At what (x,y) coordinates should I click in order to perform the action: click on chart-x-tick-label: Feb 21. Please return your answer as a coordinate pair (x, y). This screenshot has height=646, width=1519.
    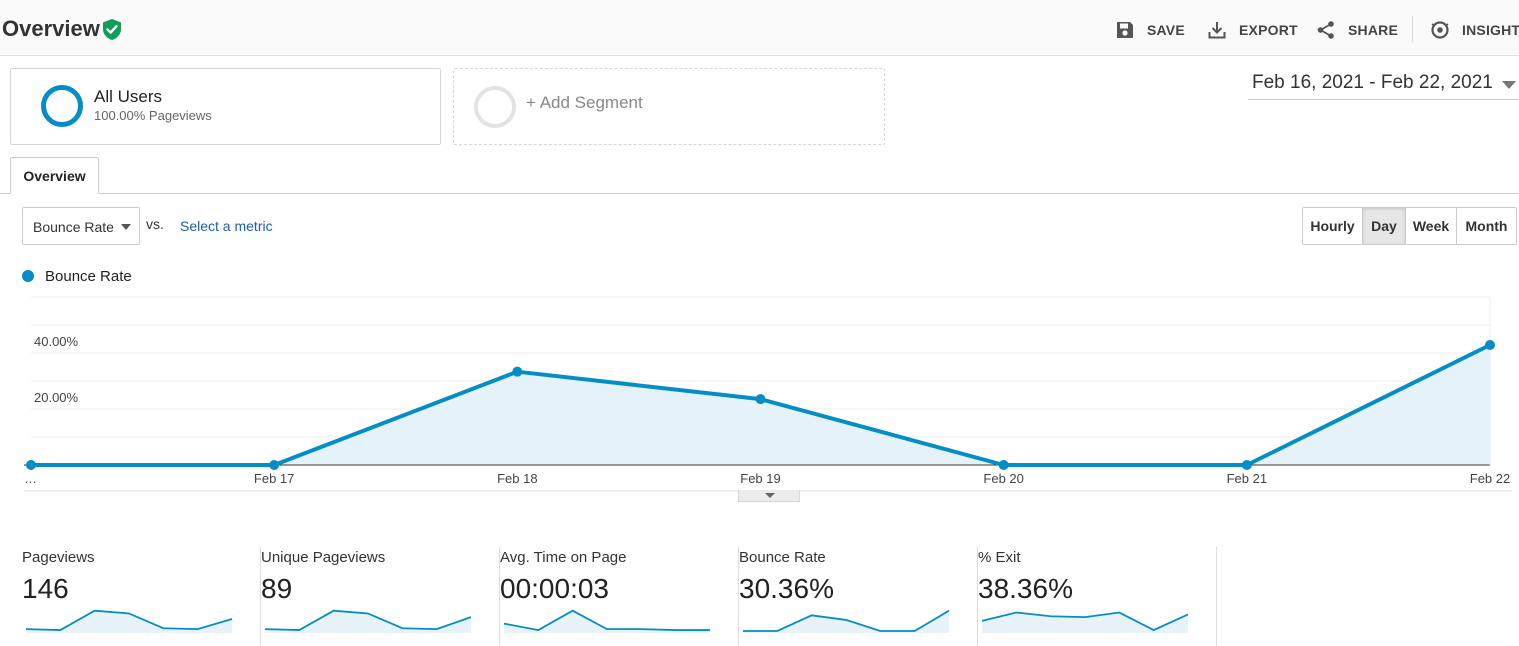
    Looking at the image, I should click on (1247, 478).